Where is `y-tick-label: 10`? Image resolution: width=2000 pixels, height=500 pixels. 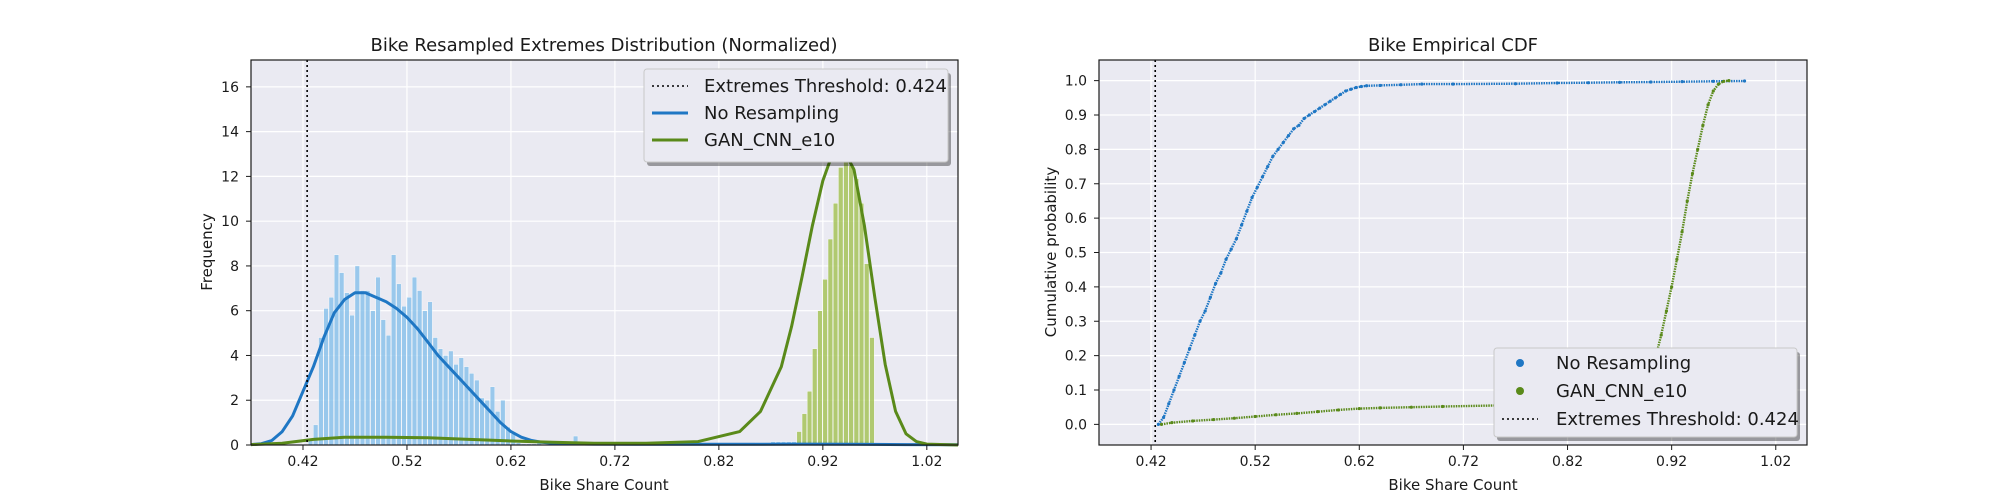 y-tick-label: 10 is located at coordinates (230, 222).